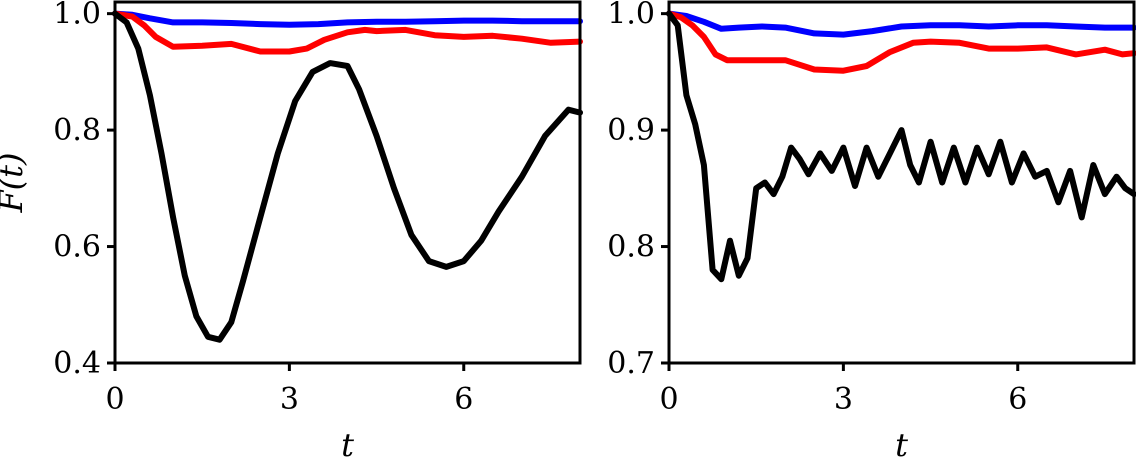 The width and height of the screenshot is (1136, 465). Describe the element at coordinates (77, 247) in the screenshot. I see `y-tick-label: 0.6` at that location.